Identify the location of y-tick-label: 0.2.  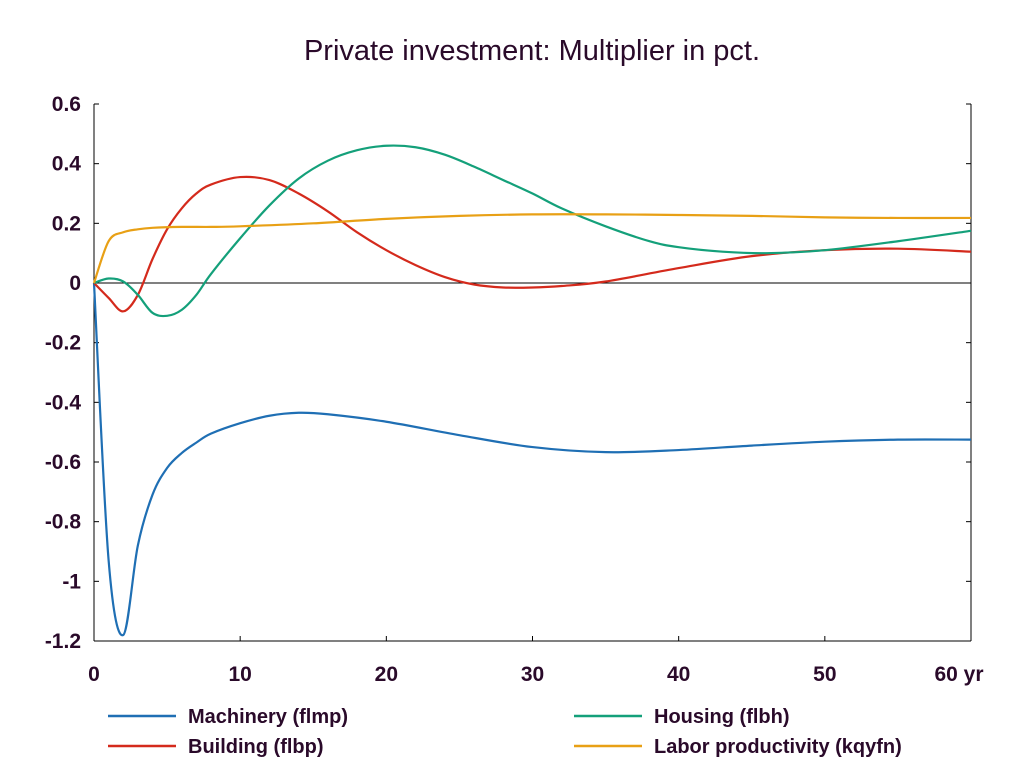
(66, 223).